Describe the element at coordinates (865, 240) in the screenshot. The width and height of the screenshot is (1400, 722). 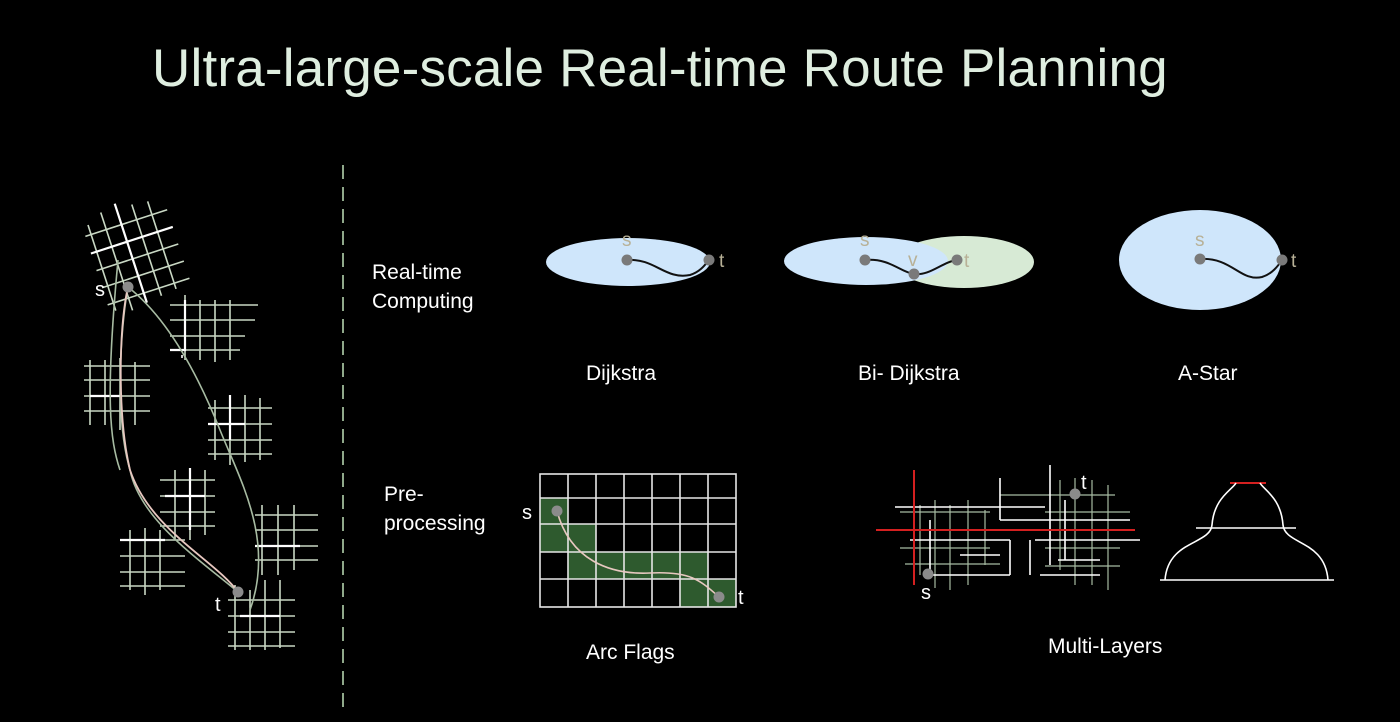
I see `bidijkstra-label-s: s` at that location.